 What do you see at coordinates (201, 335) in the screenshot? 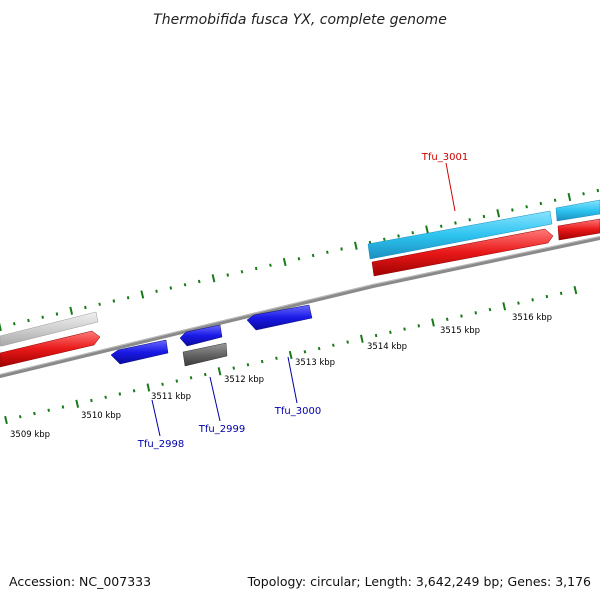
I see `gene-feature-tfu-2999-a` at bounding box center [201, 335].